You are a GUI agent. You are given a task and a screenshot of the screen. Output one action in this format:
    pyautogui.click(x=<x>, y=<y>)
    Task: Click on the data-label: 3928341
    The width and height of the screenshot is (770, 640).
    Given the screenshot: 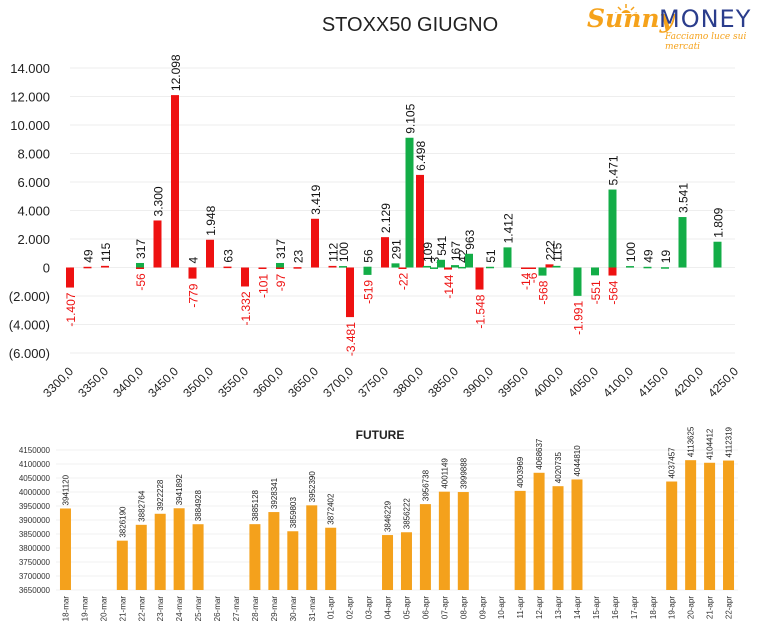 What is the action you would take?
    pyautogui.click(x=274, y=493)
    